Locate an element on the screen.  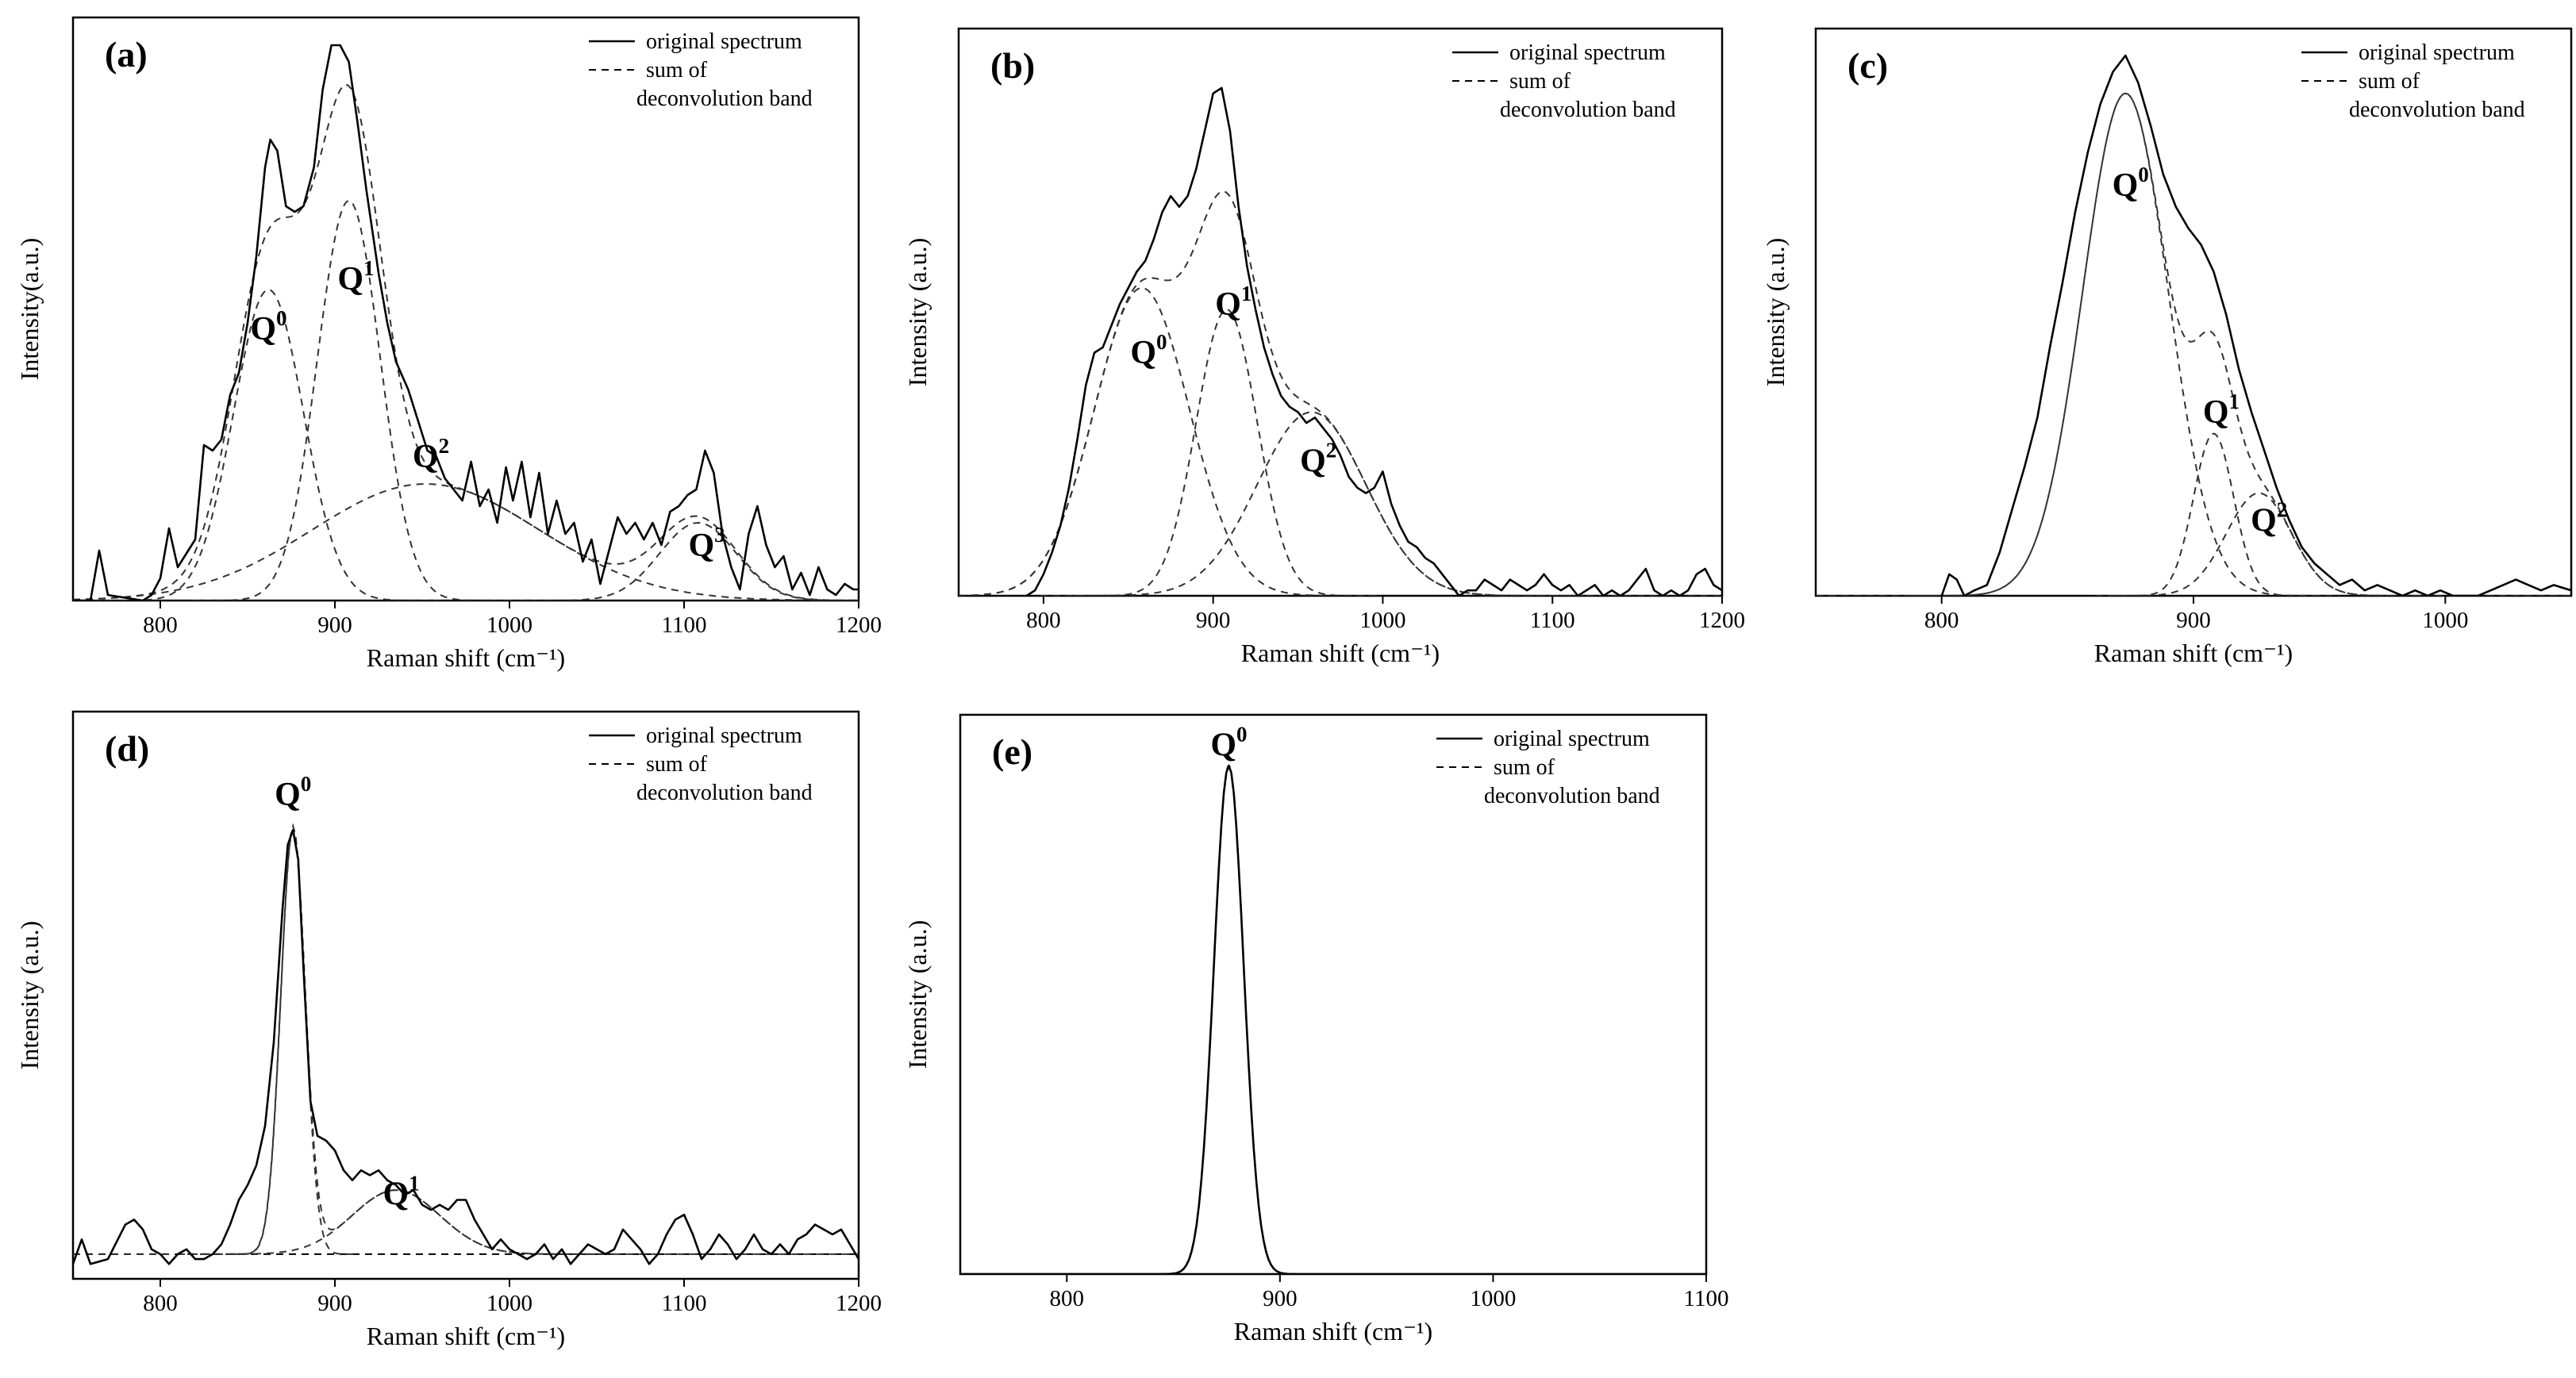
band-label-q2: Q2 is located at coordinates (431, 454).